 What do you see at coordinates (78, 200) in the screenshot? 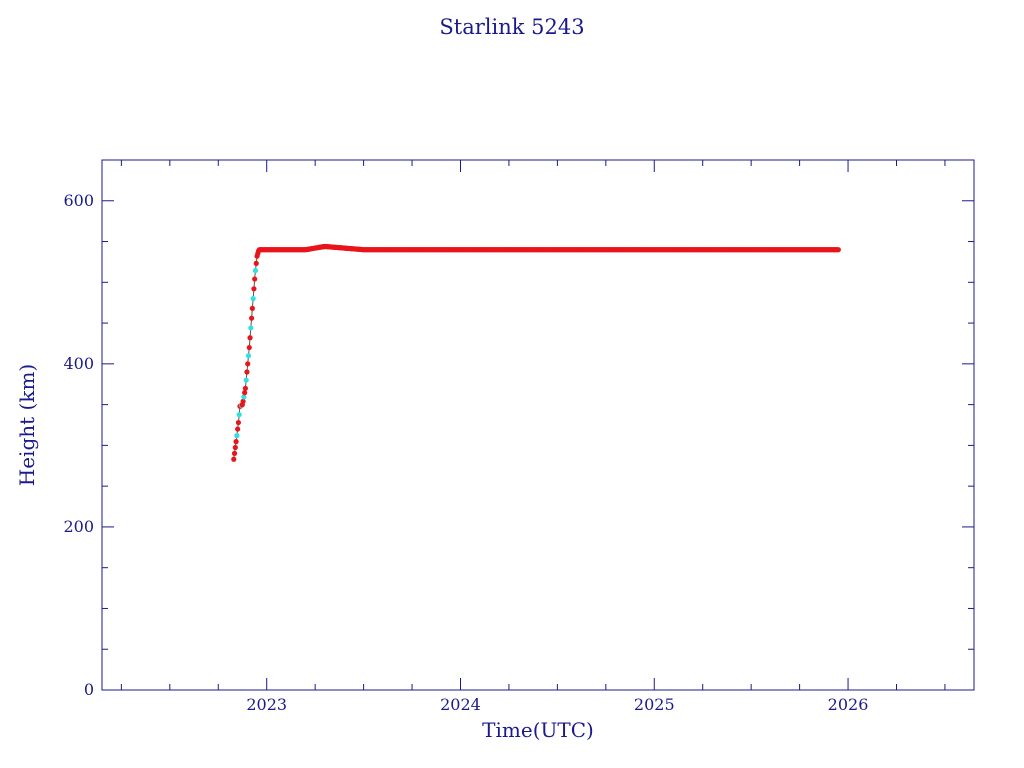
I see `y-tick-label: 600` at bounding box center [78, 200].